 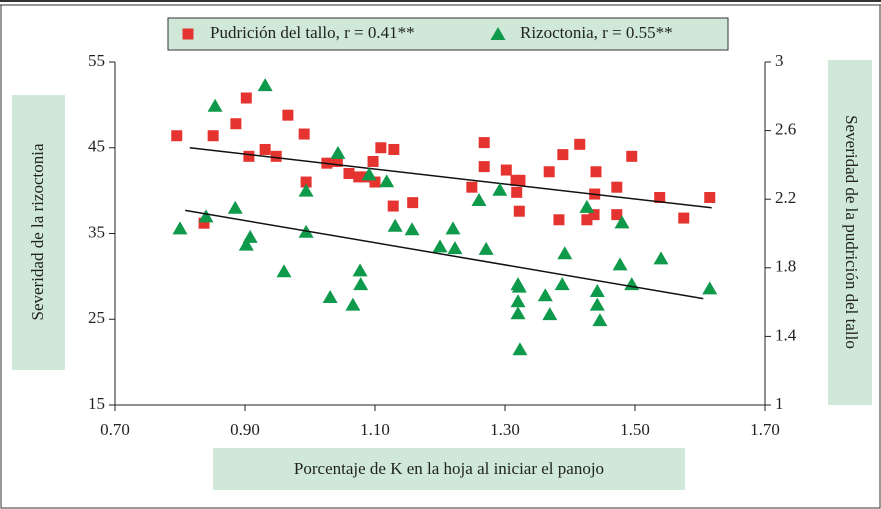 What do you see at coordinates (96, 231) in the screenshot?
I see `y-tick-label: 35` at bounding box center [96, 231].